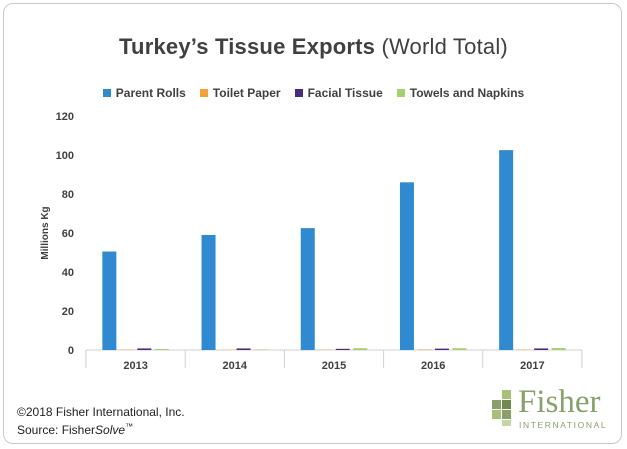  I want to click on y-tick-label-0: 0, so click(71, 351).